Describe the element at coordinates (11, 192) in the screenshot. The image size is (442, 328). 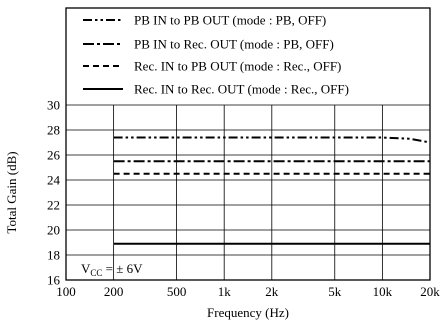
I see `y-axis-label: Total Gain (dB)` at that location.